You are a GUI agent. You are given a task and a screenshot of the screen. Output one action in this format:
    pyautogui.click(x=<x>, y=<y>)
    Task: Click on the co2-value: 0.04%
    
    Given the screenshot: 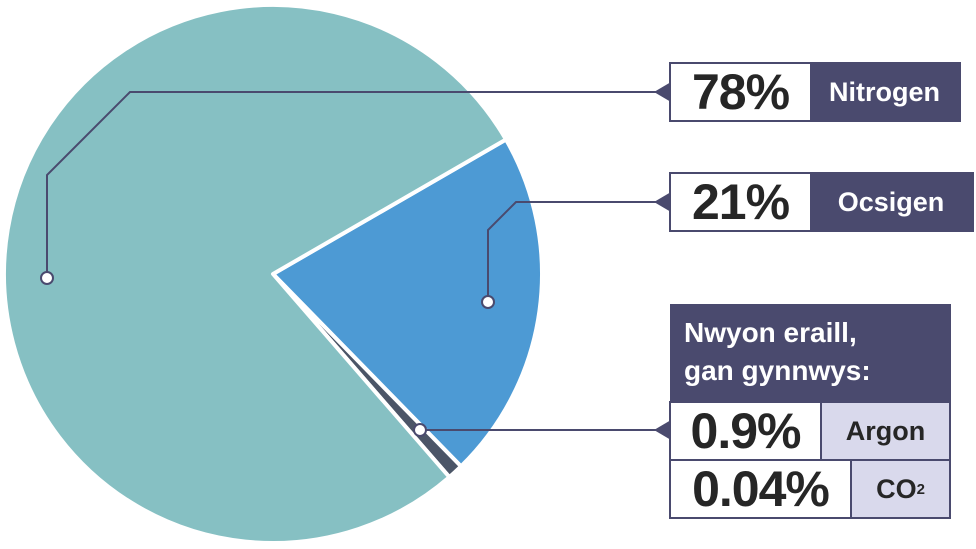 What is the action you would take?
    pyautogui.click(x=760, y=489)
    